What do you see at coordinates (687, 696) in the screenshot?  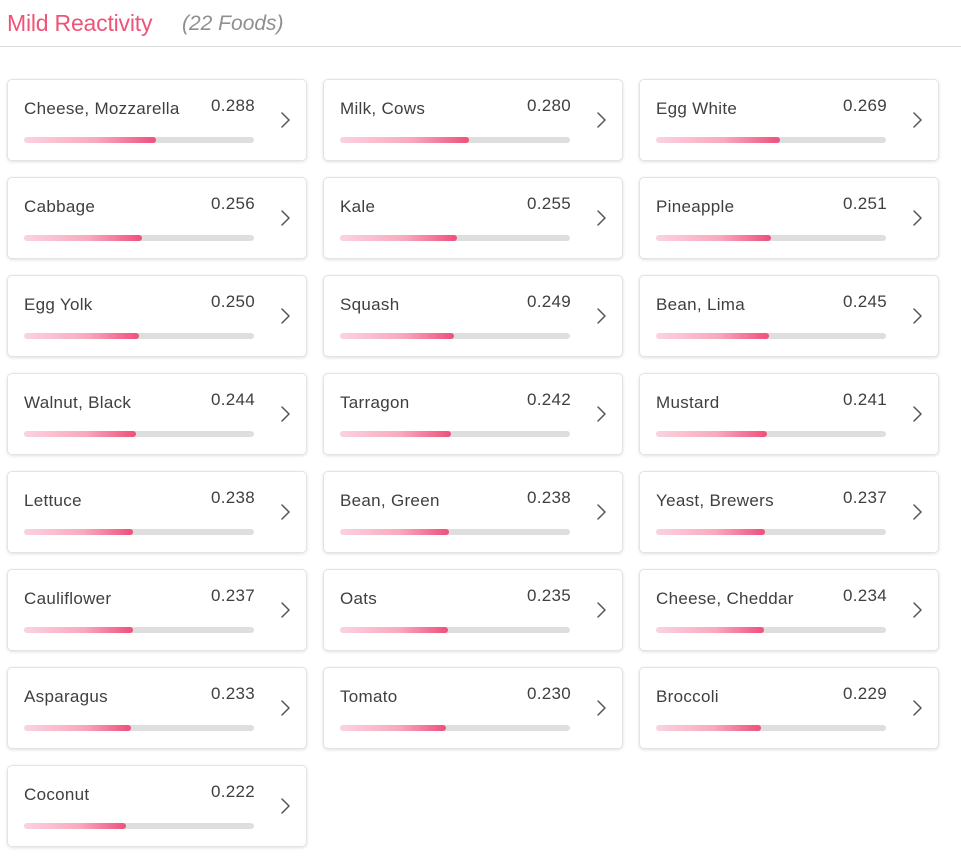 I see `food-name: Broccoli` at bounding box center [687, 696].